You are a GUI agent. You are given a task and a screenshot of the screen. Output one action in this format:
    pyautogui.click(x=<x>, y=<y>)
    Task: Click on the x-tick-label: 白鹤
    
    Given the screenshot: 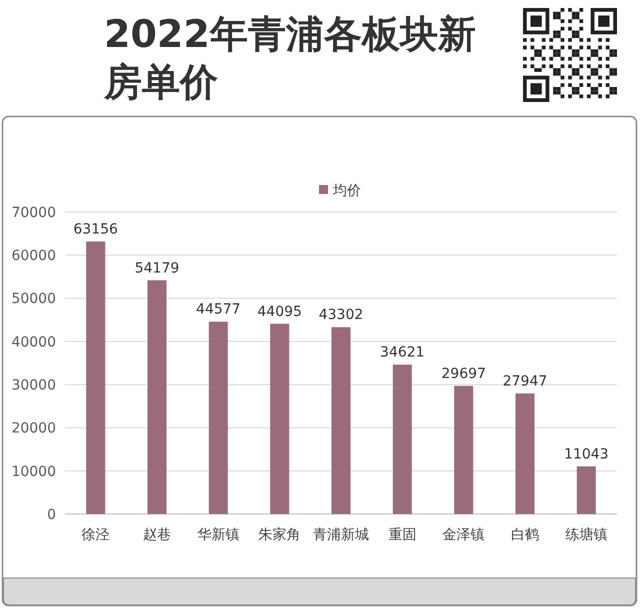 What is the action you would take?
    pyautogui.click(x=525, y=535)
    